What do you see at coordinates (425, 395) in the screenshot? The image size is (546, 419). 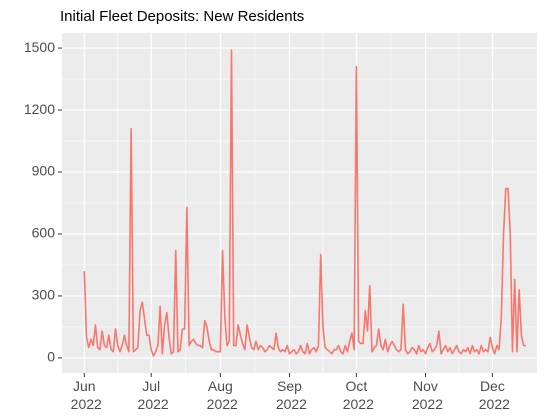 I see `x-tick-label: Nov 2022` at bounding box center [425, 395].